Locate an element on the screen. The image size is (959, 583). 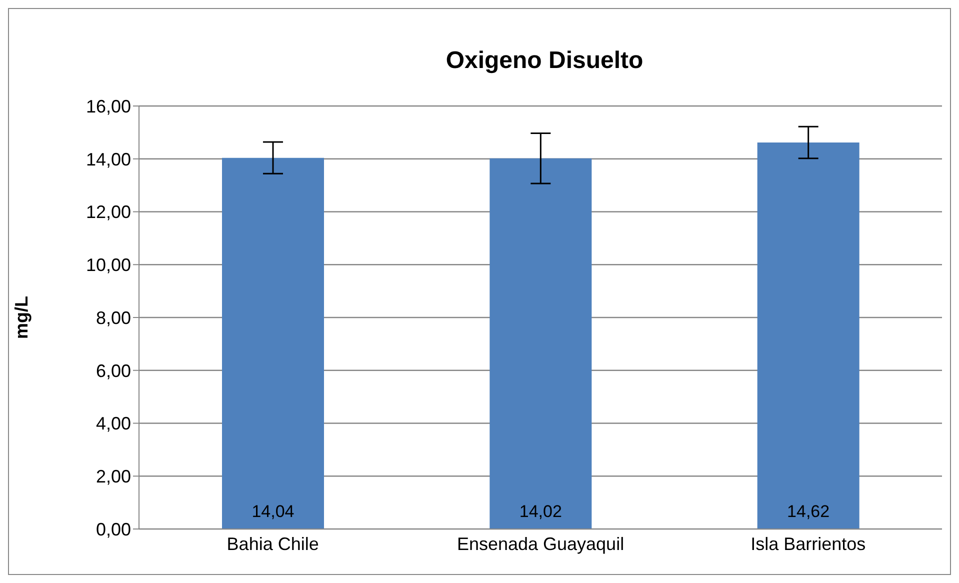
data-label: 14,62 is located at coordinates (808, 511).